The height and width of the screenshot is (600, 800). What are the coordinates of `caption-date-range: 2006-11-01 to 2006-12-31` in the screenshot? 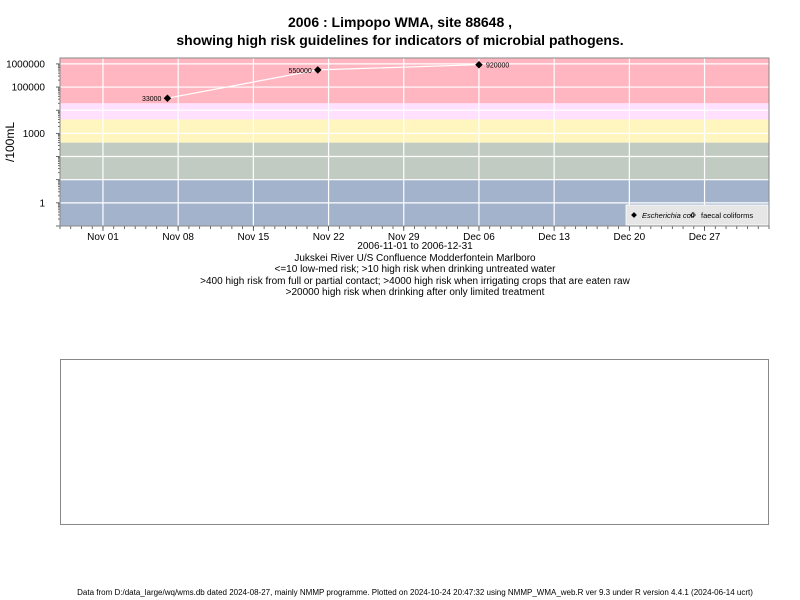 It's located at (415, 246).